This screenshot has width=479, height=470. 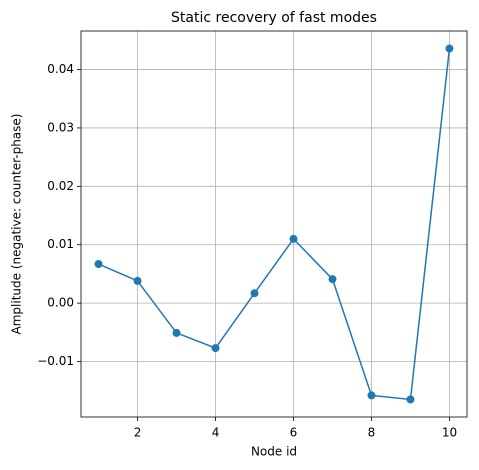 What do you see at coordinates (294, 433) in the screenshot?
I see `x-tick-label: 6` at bounding box center [294, 433].